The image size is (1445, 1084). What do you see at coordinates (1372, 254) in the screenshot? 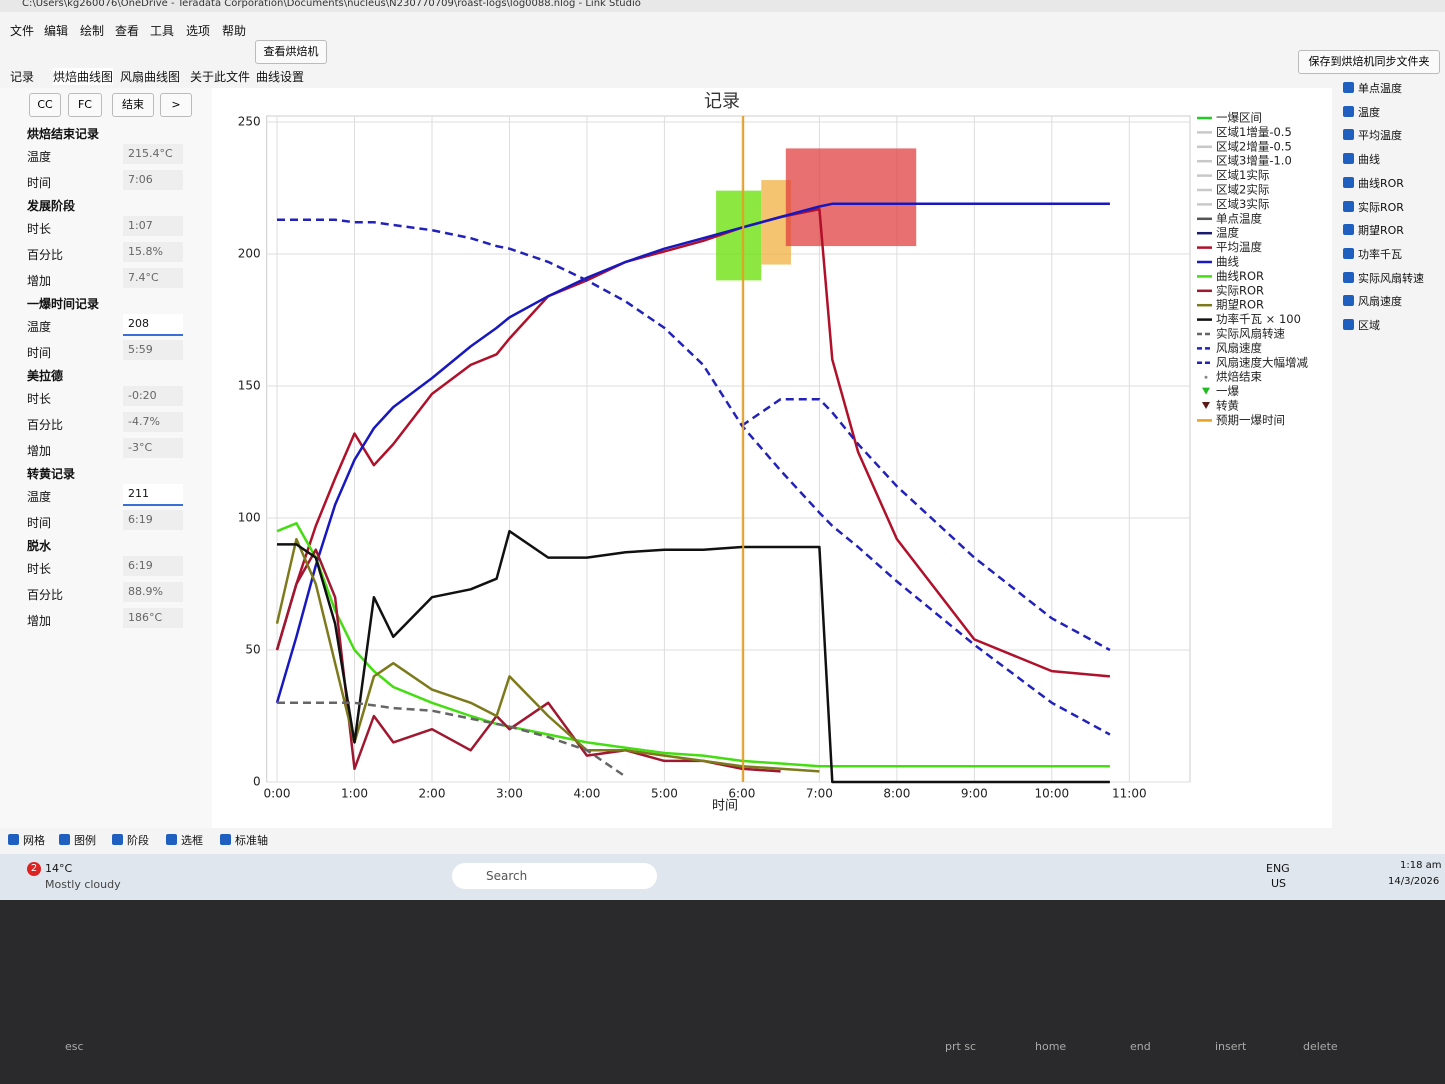
I see `toggle: 功率千瓦` at bounding box center [1372, 254].